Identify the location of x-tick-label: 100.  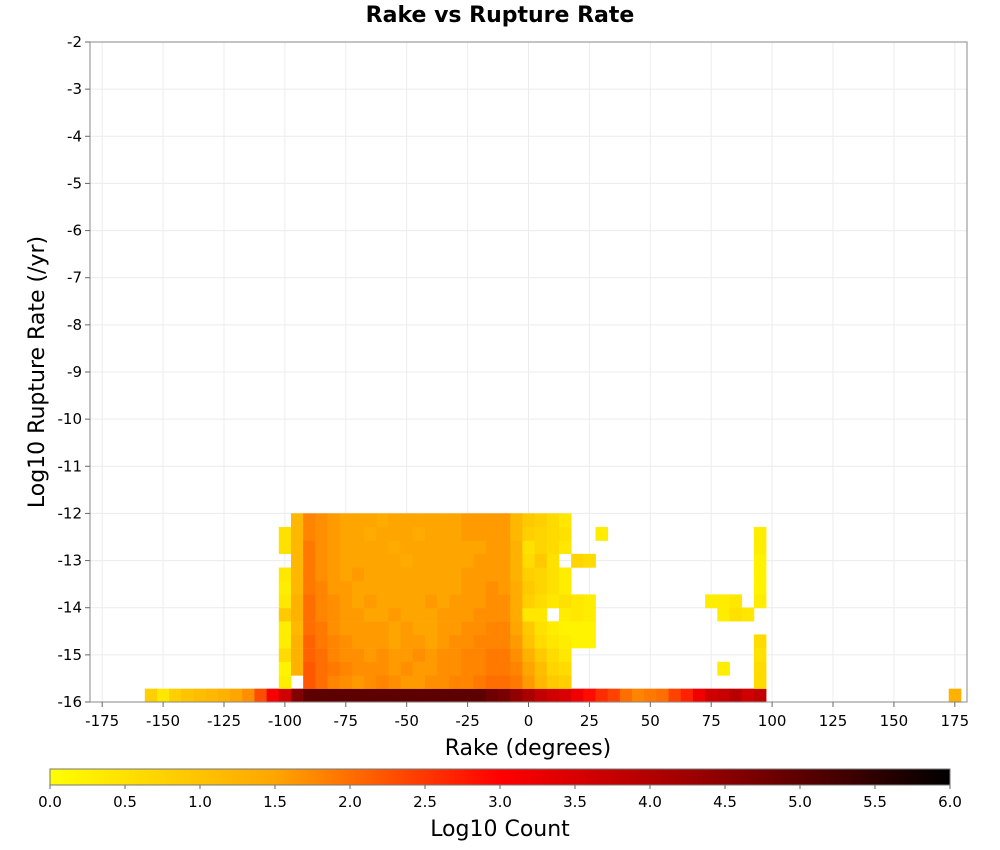
(772, 721).